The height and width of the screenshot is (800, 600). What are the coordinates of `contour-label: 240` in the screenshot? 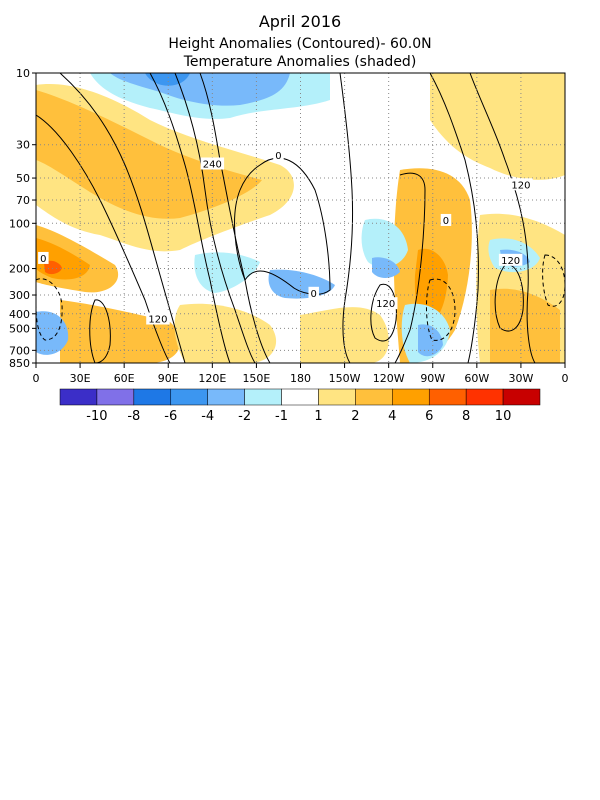 It's located at (212, 164).